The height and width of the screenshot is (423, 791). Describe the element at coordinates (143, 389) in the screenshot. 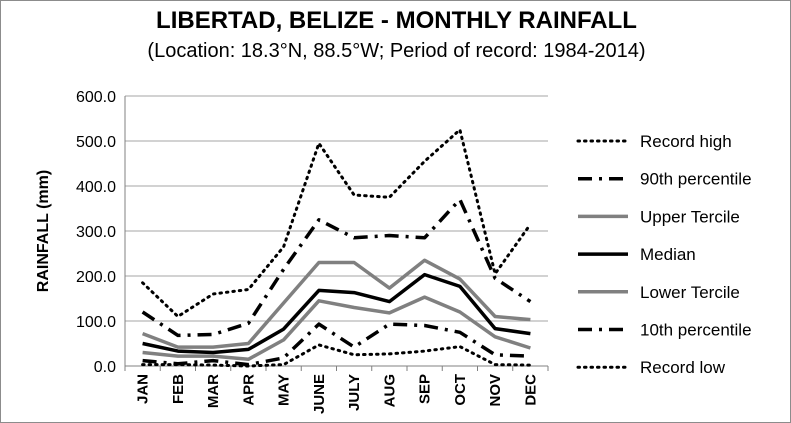

I see `x-tick-label: JAN` at that location.